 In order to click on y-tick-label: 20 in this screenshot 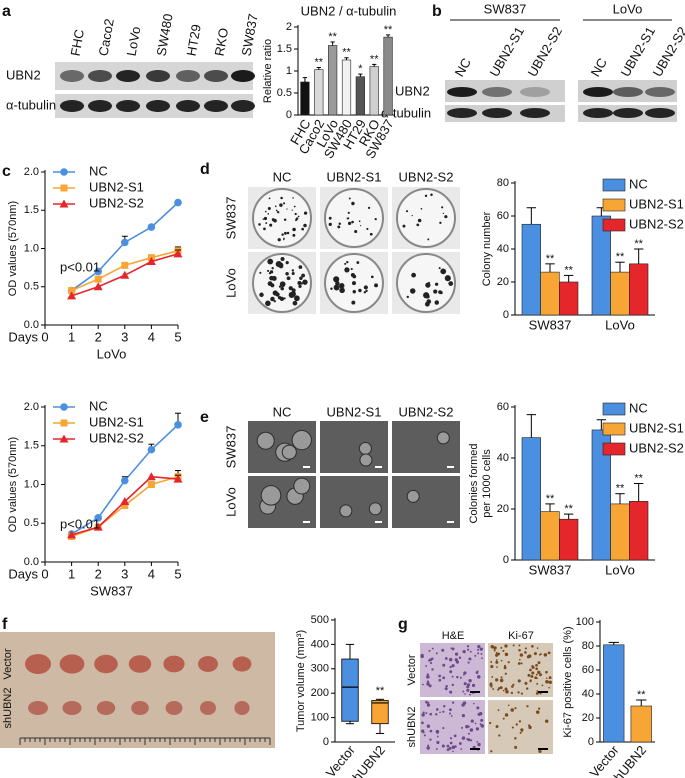, I will do `click(588, 718)`.